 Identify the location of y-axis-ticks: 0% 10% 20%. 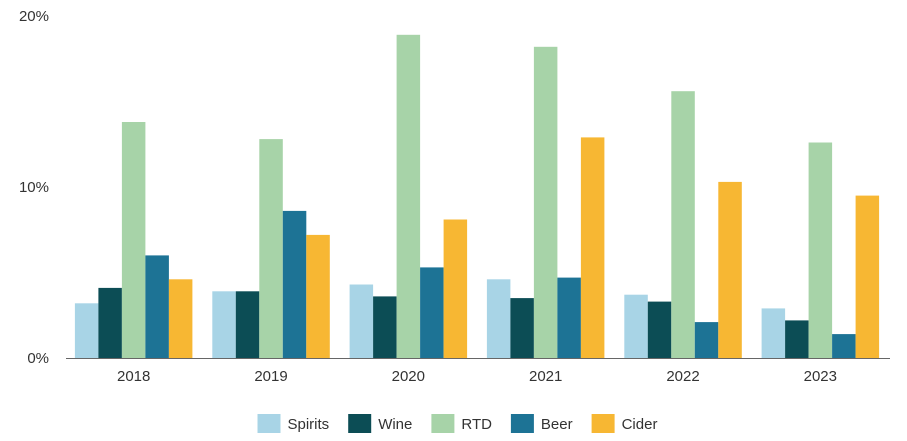
(34, 187).